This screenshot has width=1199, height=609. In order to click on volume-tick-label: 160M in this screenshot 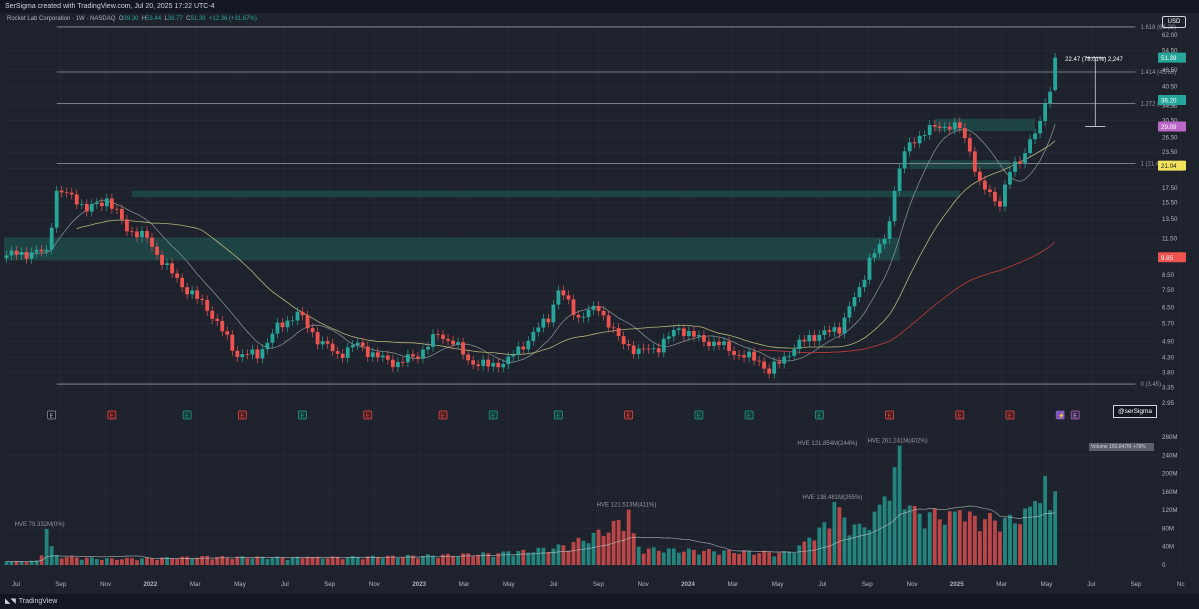, I will do `click(1169, 492)`.